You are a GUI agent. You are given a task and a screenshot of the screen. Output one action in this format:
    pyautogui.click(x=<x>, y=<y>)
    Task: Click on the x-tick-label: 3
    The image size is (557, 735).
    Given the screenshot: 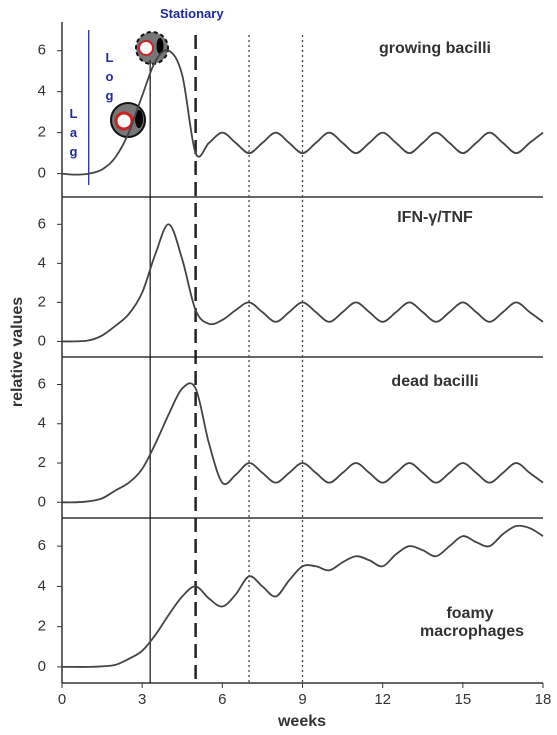 What is the action you would take?
    pyautogui.click(x=142, y=699)
    